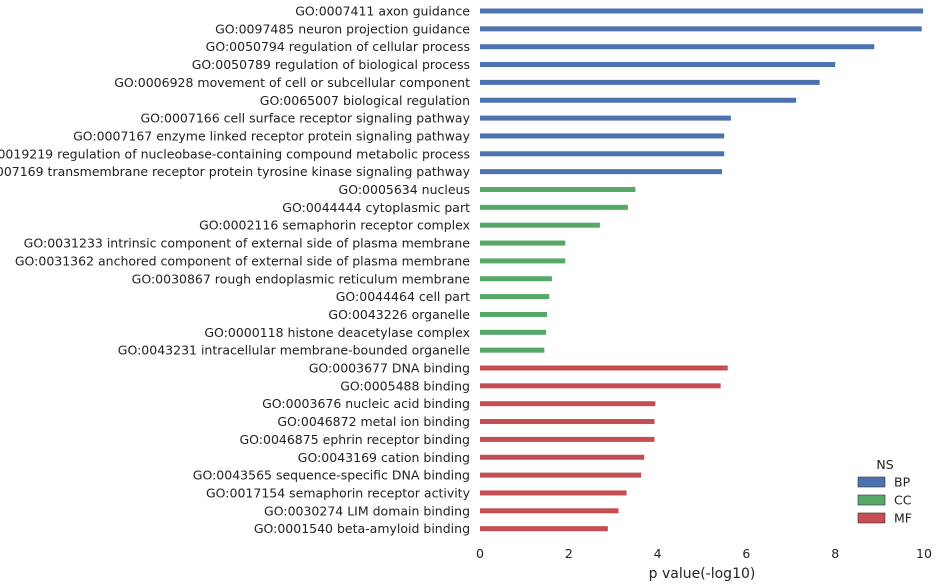 Image resolution: width=939 pixels, height=587 pixels. I want to click on category-label: GO:0044444 cytoplasmic part, so click(376, 207).